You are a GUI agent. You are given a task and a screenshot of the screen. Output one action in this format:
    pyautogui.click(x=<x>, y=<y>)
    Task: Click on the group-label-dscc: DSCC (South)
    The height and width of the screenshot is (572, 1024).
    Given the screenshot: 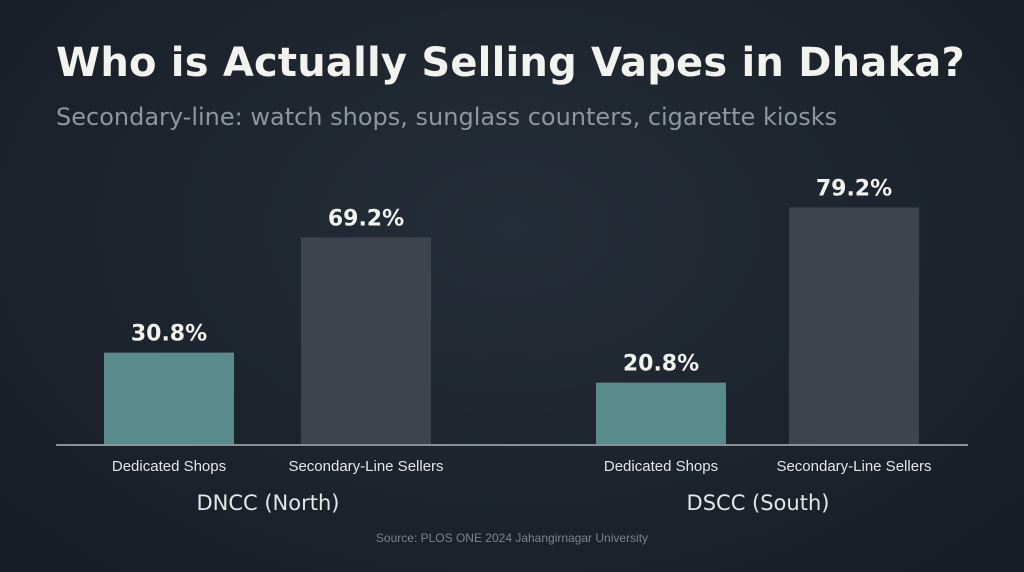 What is the action you would take?
    pyautogui.click(x=758, y=503)
    